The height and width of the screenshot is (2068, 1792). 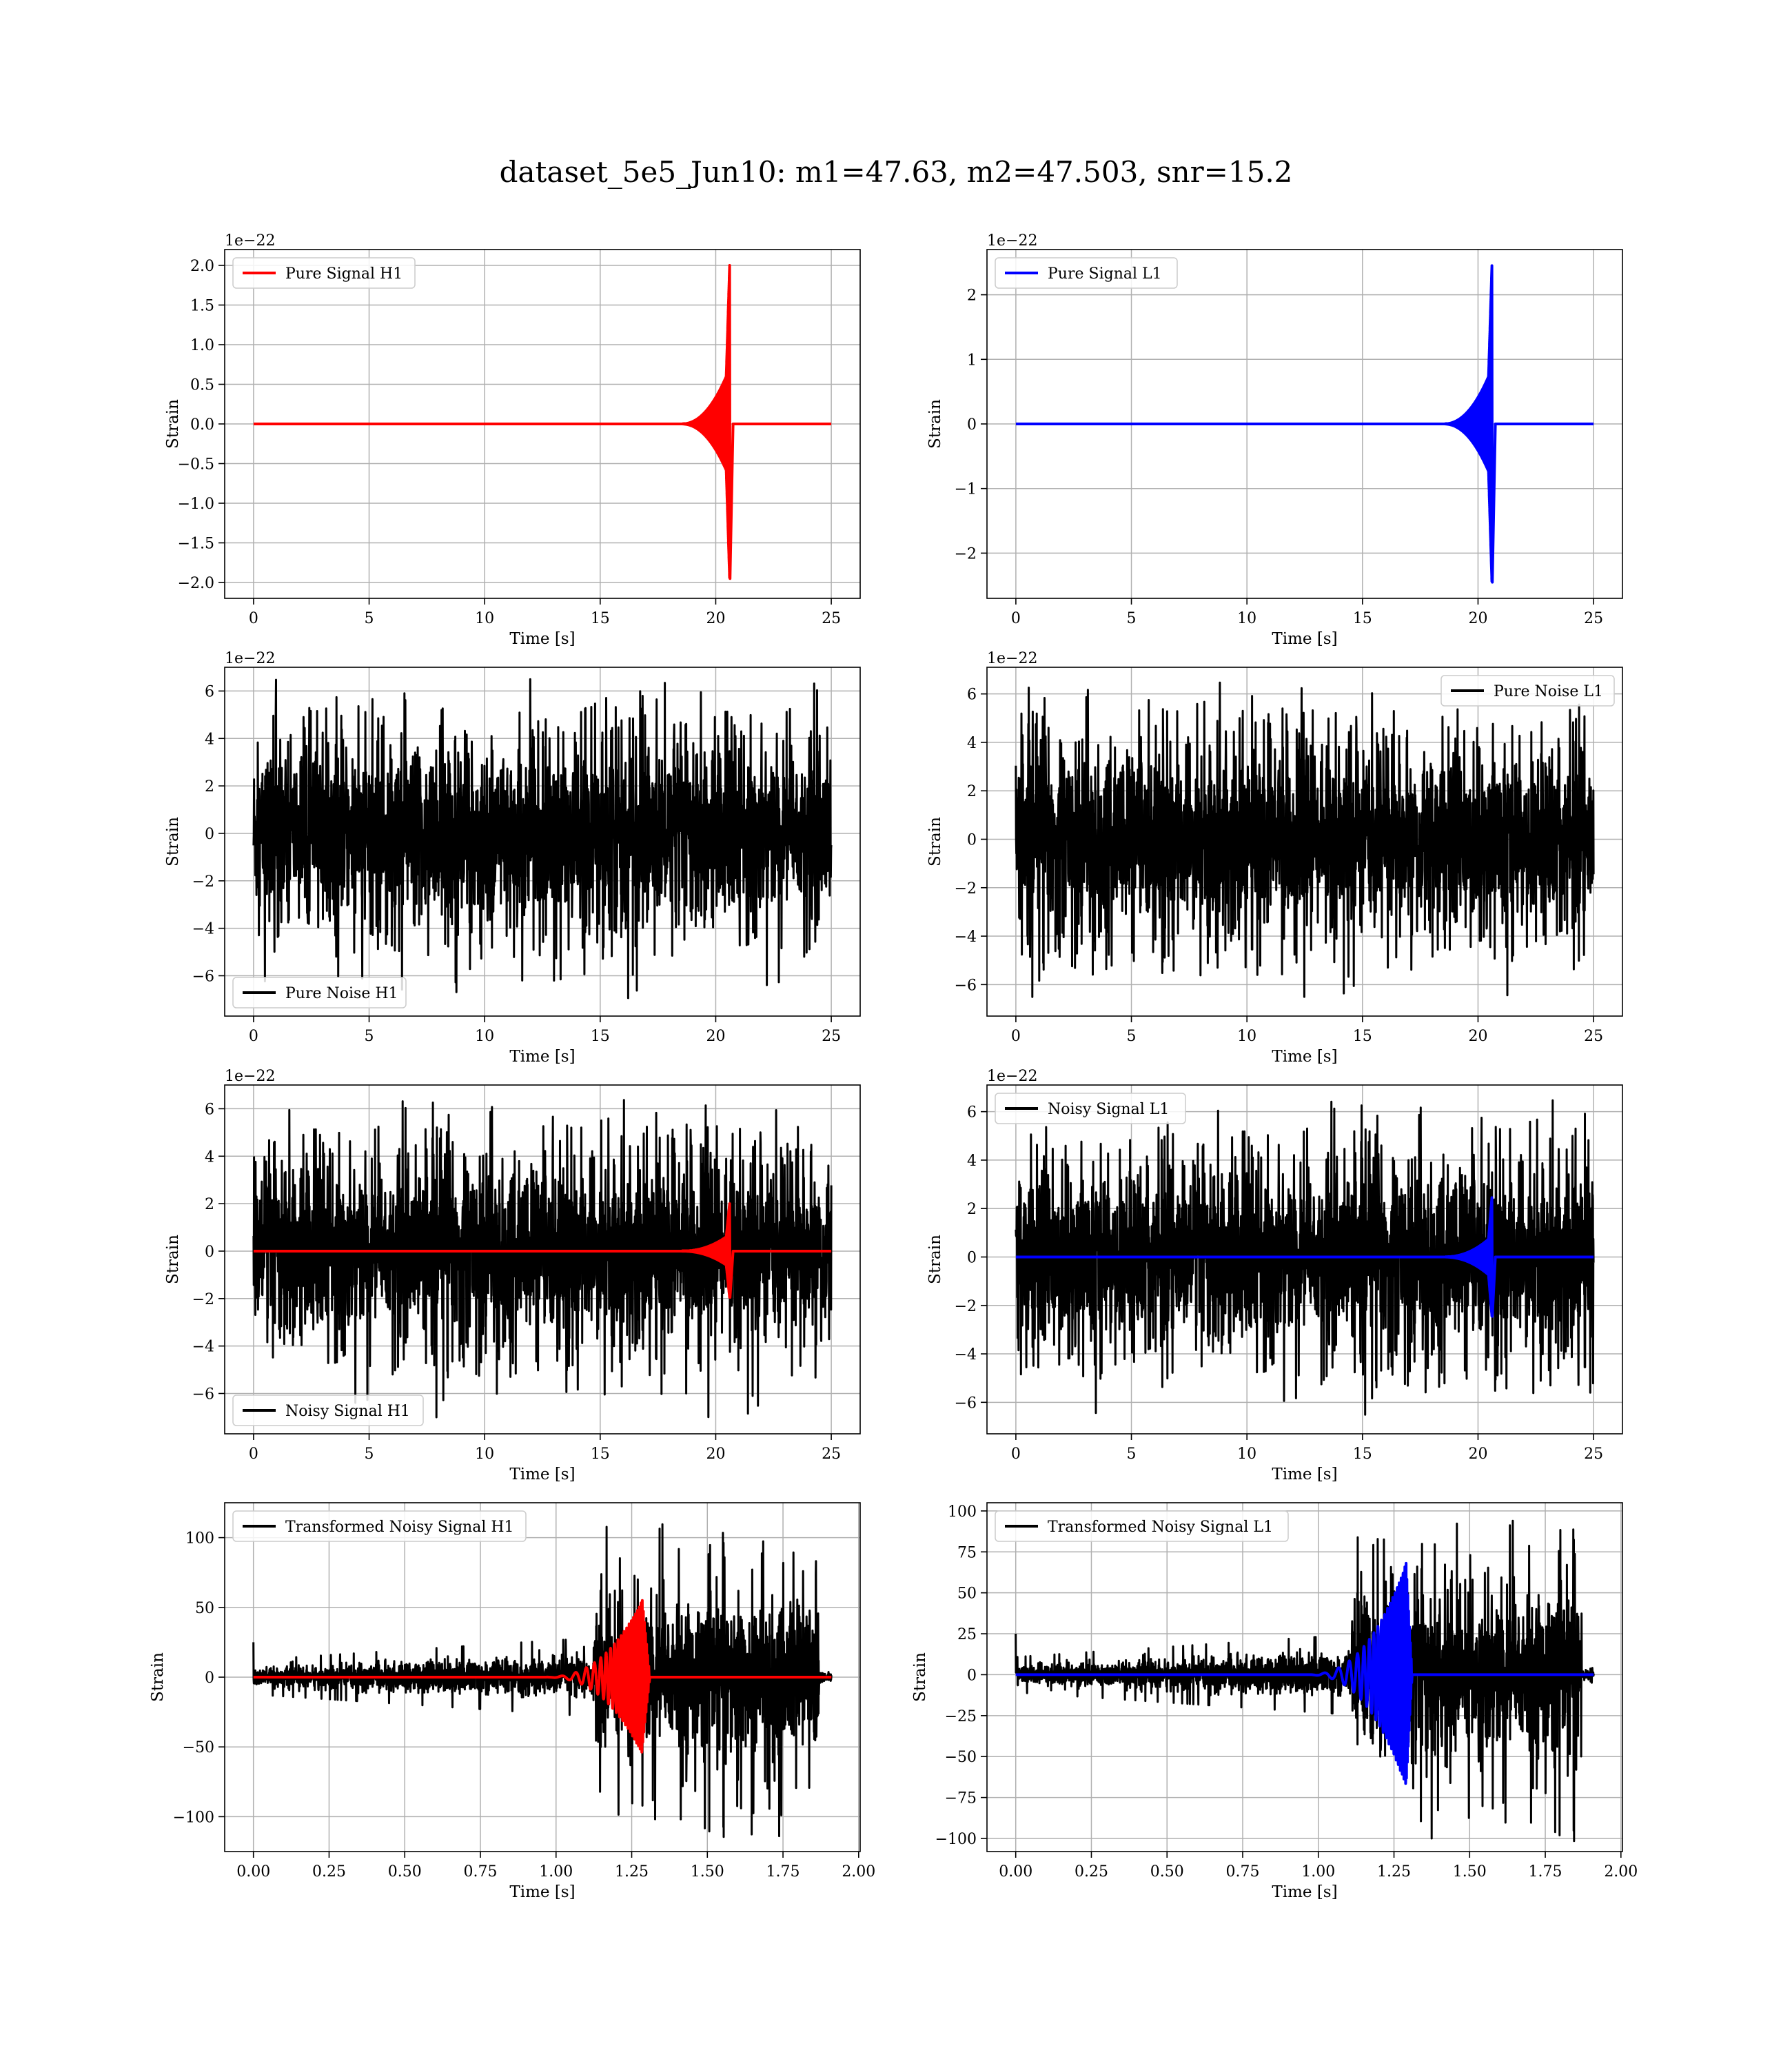 I want to click on y-tick-label: −75, so click(x=961, y=1798).